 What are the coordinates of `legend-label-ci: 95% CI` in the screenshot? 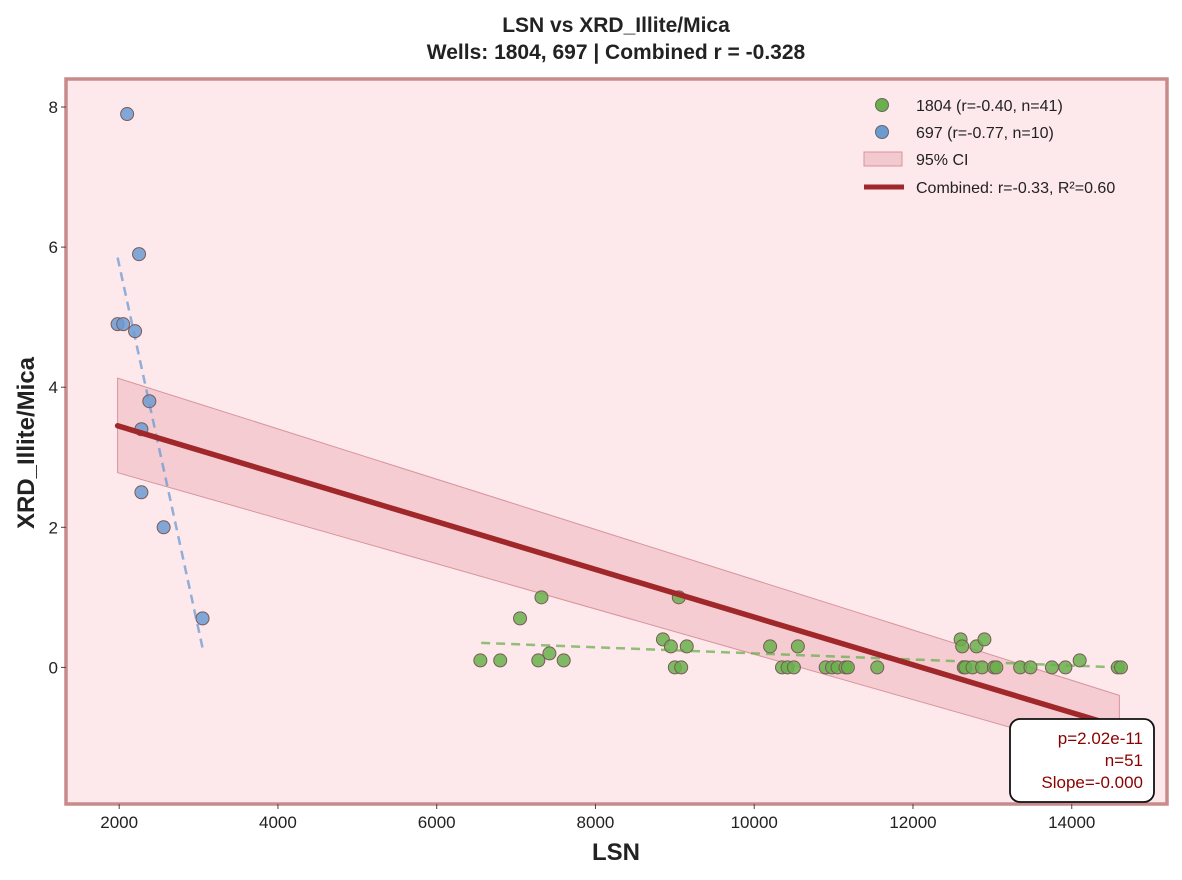 It's located at (942, 160).